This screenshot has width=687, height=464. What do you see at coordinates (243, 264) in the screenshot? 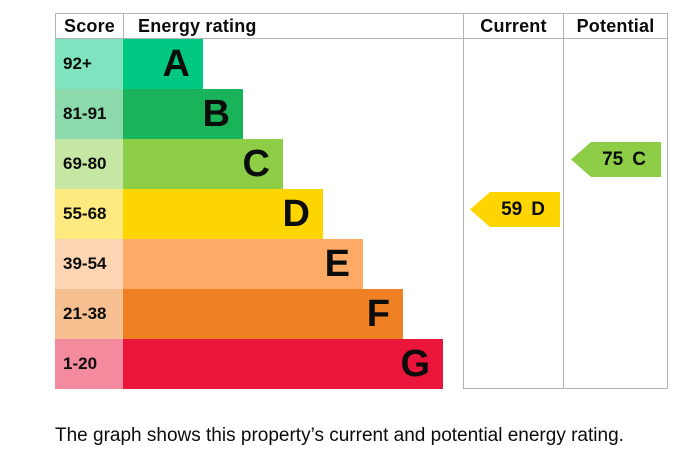
I see `band-bar-e: E` at bounding box center [243, 264].